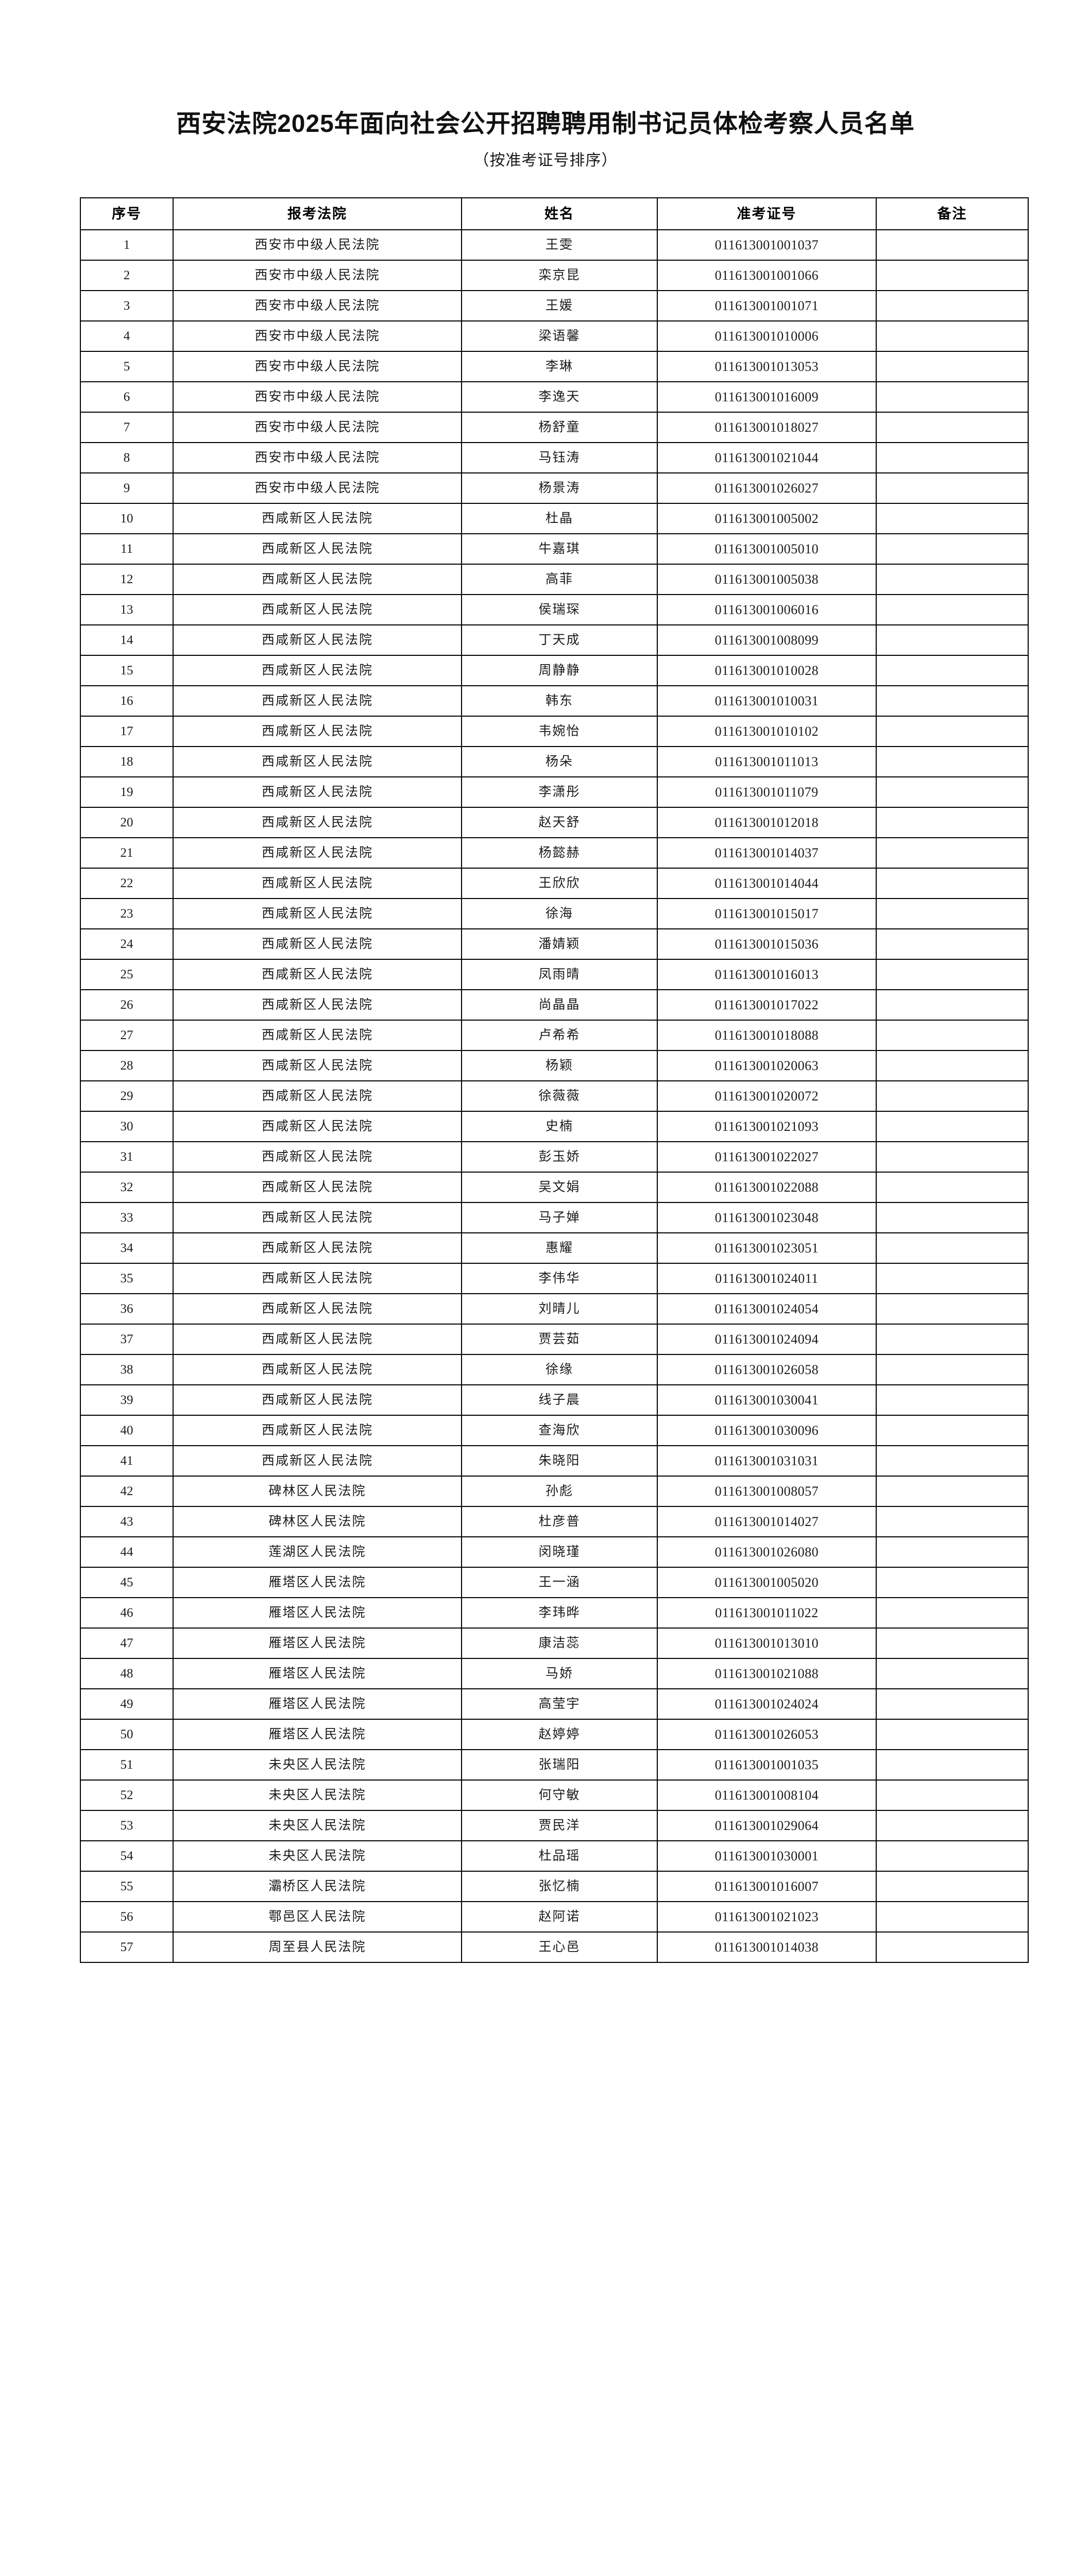  Describe the element at coordinates (559, 1947) in the screenshot. I see `cell-name: 王心邑` at that location.